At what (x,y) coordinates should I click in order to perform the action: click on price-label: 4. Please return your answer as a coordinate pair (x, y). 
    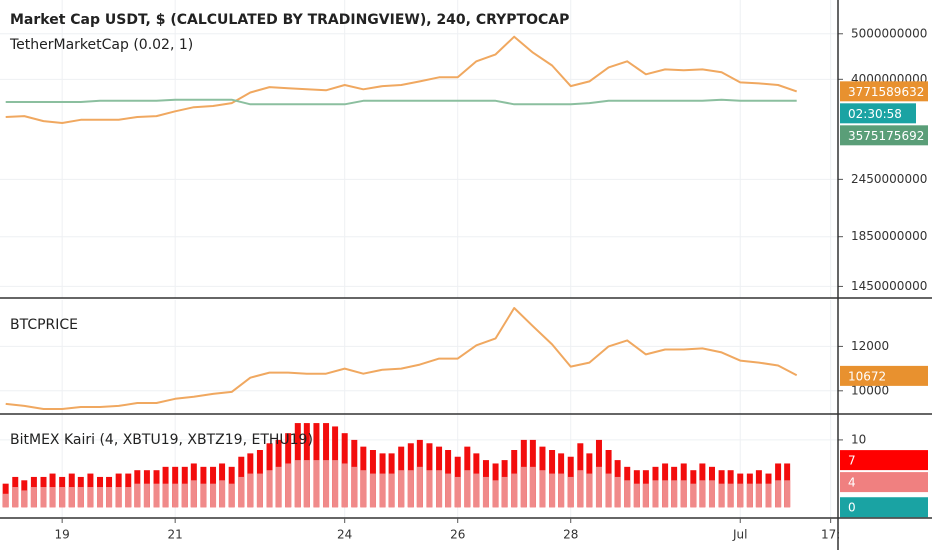
    Looking at the image, I should click on (852, 483).